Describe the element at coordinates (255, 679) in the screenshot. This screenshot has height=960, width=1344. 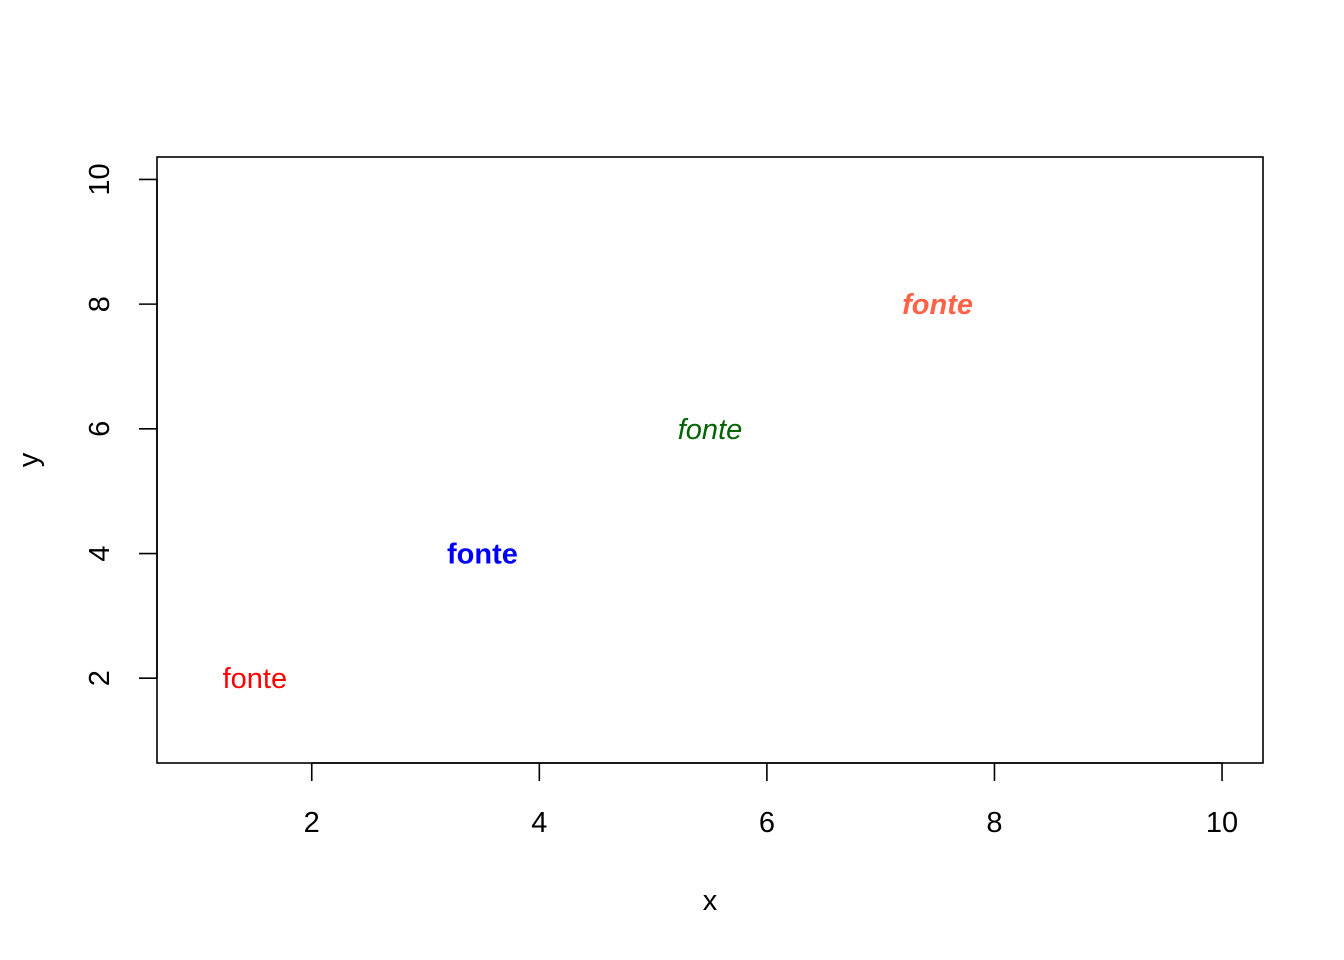
I see `point-label-1: fonte` at that location.